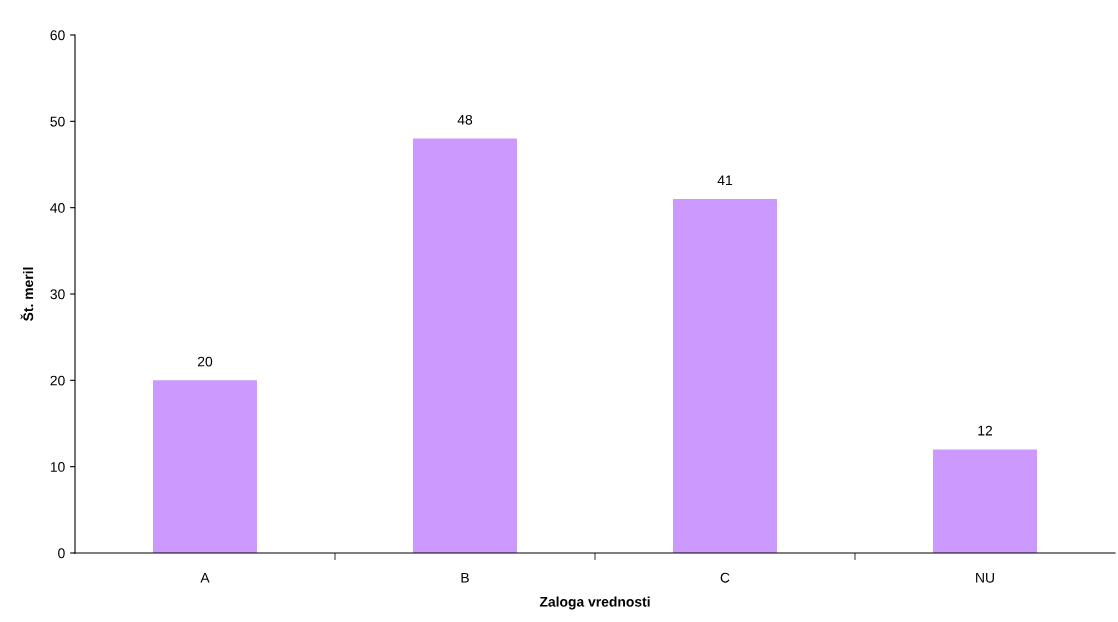 This screenshot has width=1118, height=622. What do you see at coordinates (61, 553) in the screenshot?
I see `y-tick-label: 0` at bounding box center [61, 553].